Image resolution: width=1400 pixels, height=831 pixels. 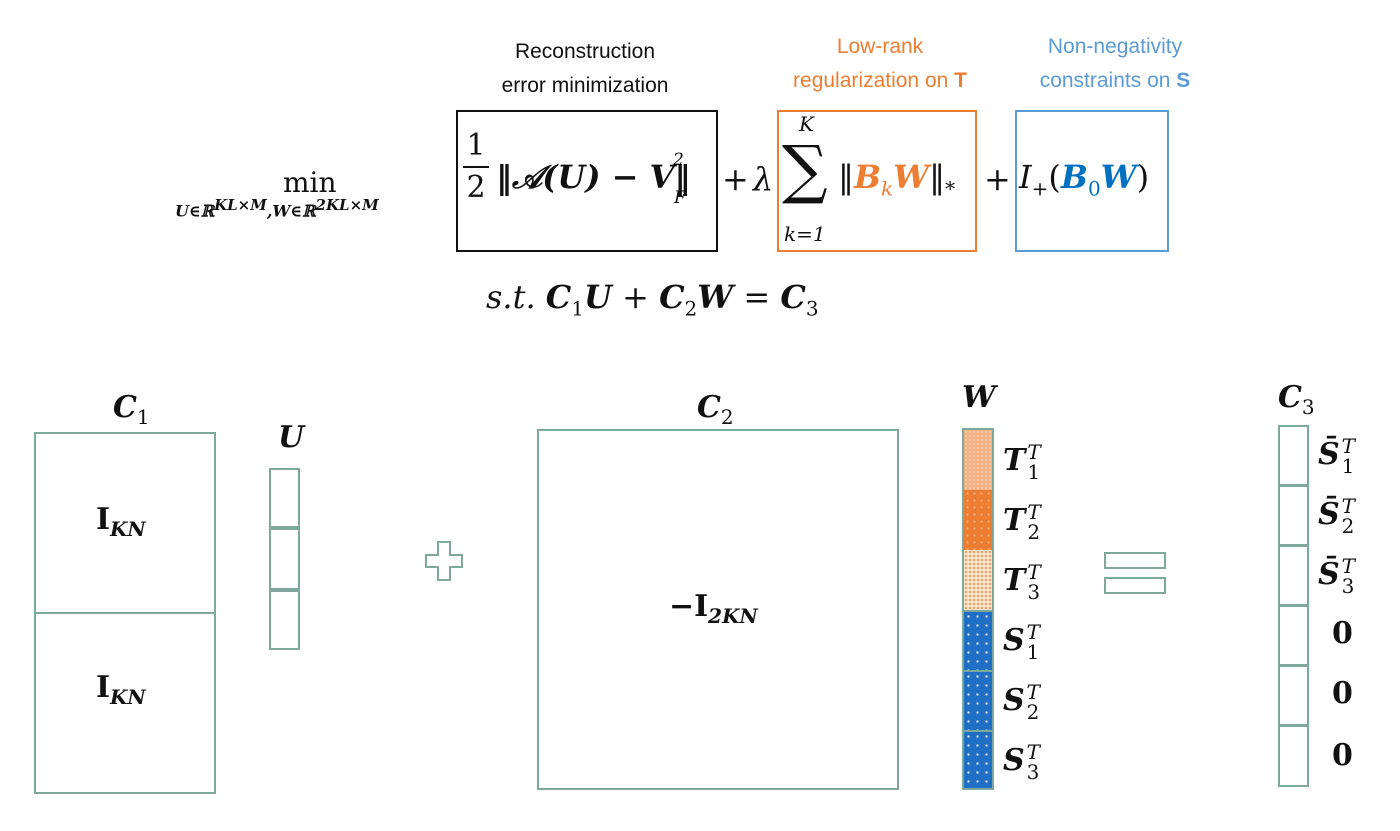 I want to click on c2-sub: 2, so click(x=691, y=308).